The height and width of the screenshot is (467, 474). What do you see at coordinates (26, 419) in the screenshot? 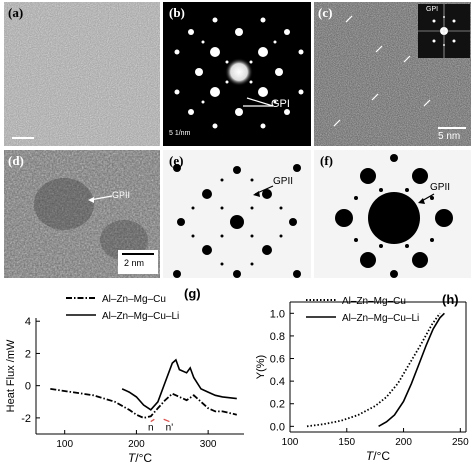
I see `y-tick-label: -2` at bounding box center [26, 419].